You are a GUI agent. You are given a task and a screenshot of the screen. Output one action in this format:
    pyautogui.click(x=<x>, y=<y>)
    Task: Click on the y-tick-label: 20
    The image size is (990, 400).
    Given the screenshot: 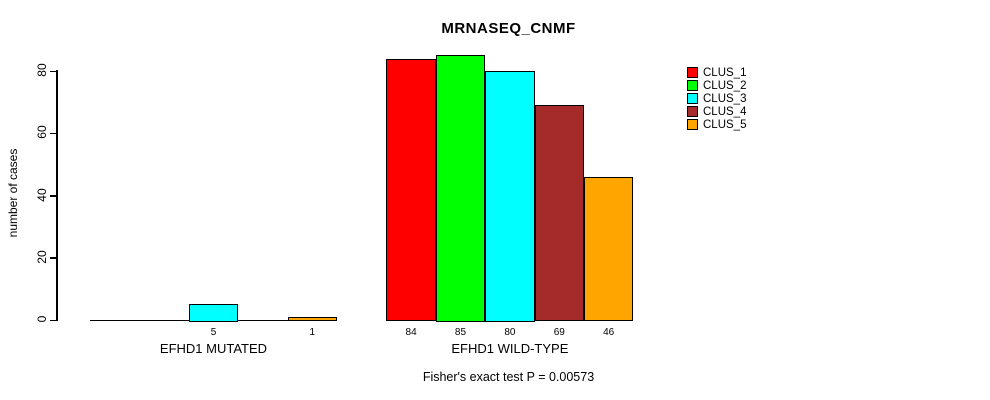 What is the action you would take?
    pyautogui.click(x=42, y=257)
    